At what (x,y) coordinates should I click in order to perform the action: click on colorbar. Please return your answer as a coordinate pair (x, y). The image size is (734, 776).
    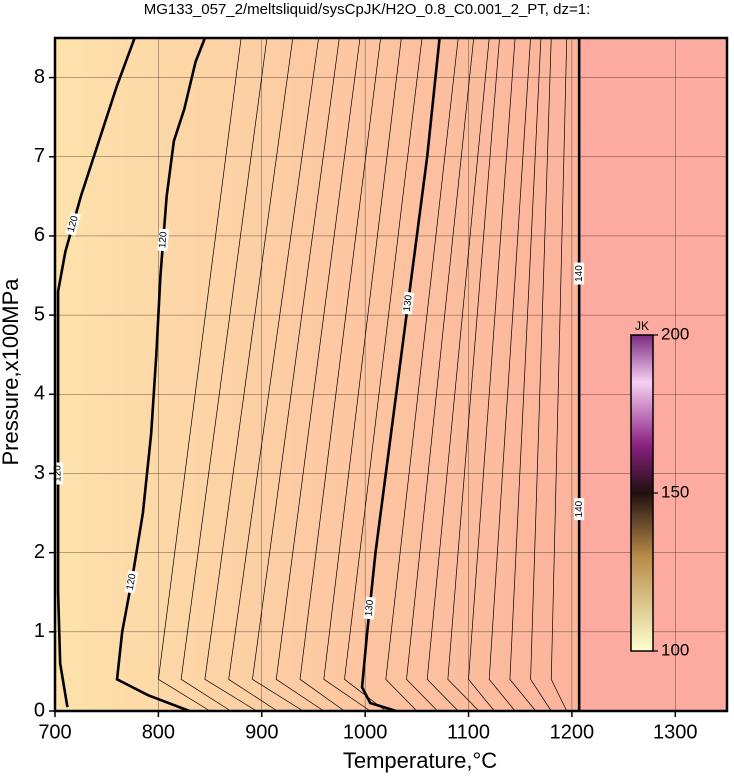
    Looking at the image, I should click on (642, 493).